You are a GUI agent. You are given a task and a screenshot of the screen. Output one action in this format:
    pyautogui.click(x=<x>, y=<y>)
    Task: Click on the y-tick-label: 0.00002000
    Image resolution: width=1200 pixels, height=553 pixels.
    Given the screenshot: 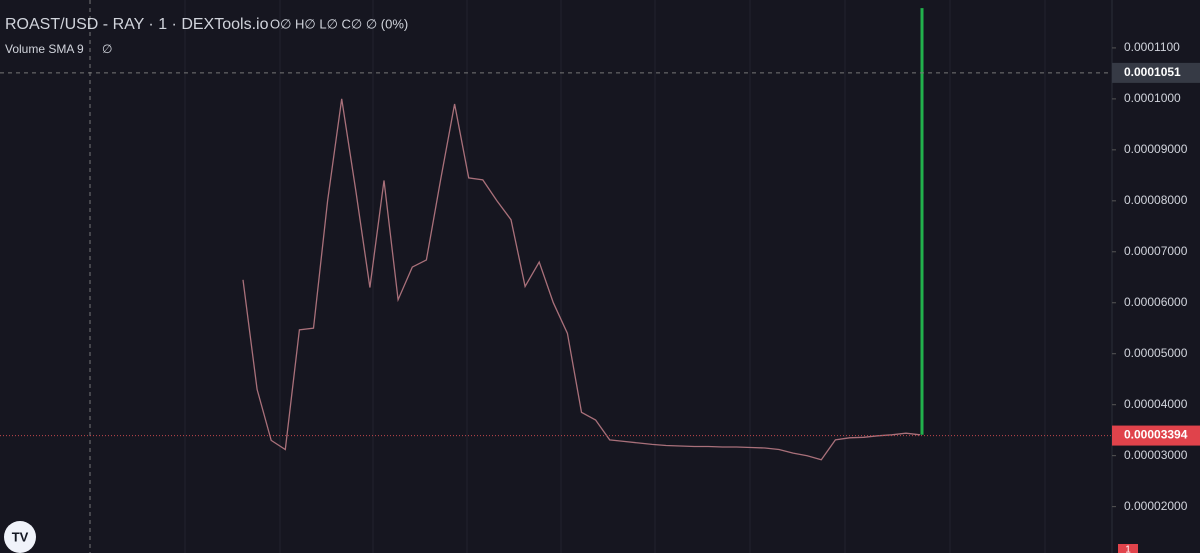 What is the action you would take?
    pyautogui.click(x=1156, y=506)
    